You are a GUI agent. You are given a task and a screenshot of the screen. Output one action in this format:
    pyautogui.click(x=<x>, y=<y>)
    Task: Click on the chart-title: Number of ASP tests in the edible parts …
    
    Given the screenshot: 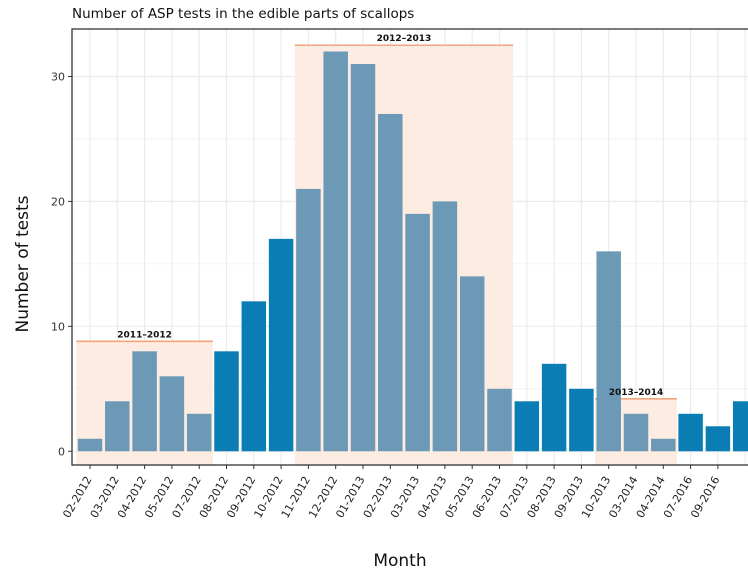 What is the action you would take?
    pyautogui.click(x=243, y=14)
    